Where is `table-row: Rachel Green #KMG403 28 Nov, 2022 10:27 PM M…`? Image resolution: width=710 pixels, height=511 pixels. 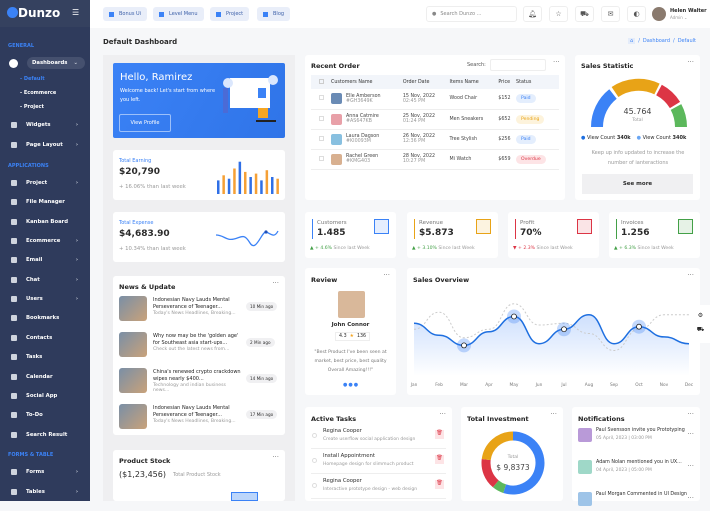 table-row: Rachel Green #KMG403 28 Nov, 2022 10:27 PM M… is located at coordinates (435, 159).